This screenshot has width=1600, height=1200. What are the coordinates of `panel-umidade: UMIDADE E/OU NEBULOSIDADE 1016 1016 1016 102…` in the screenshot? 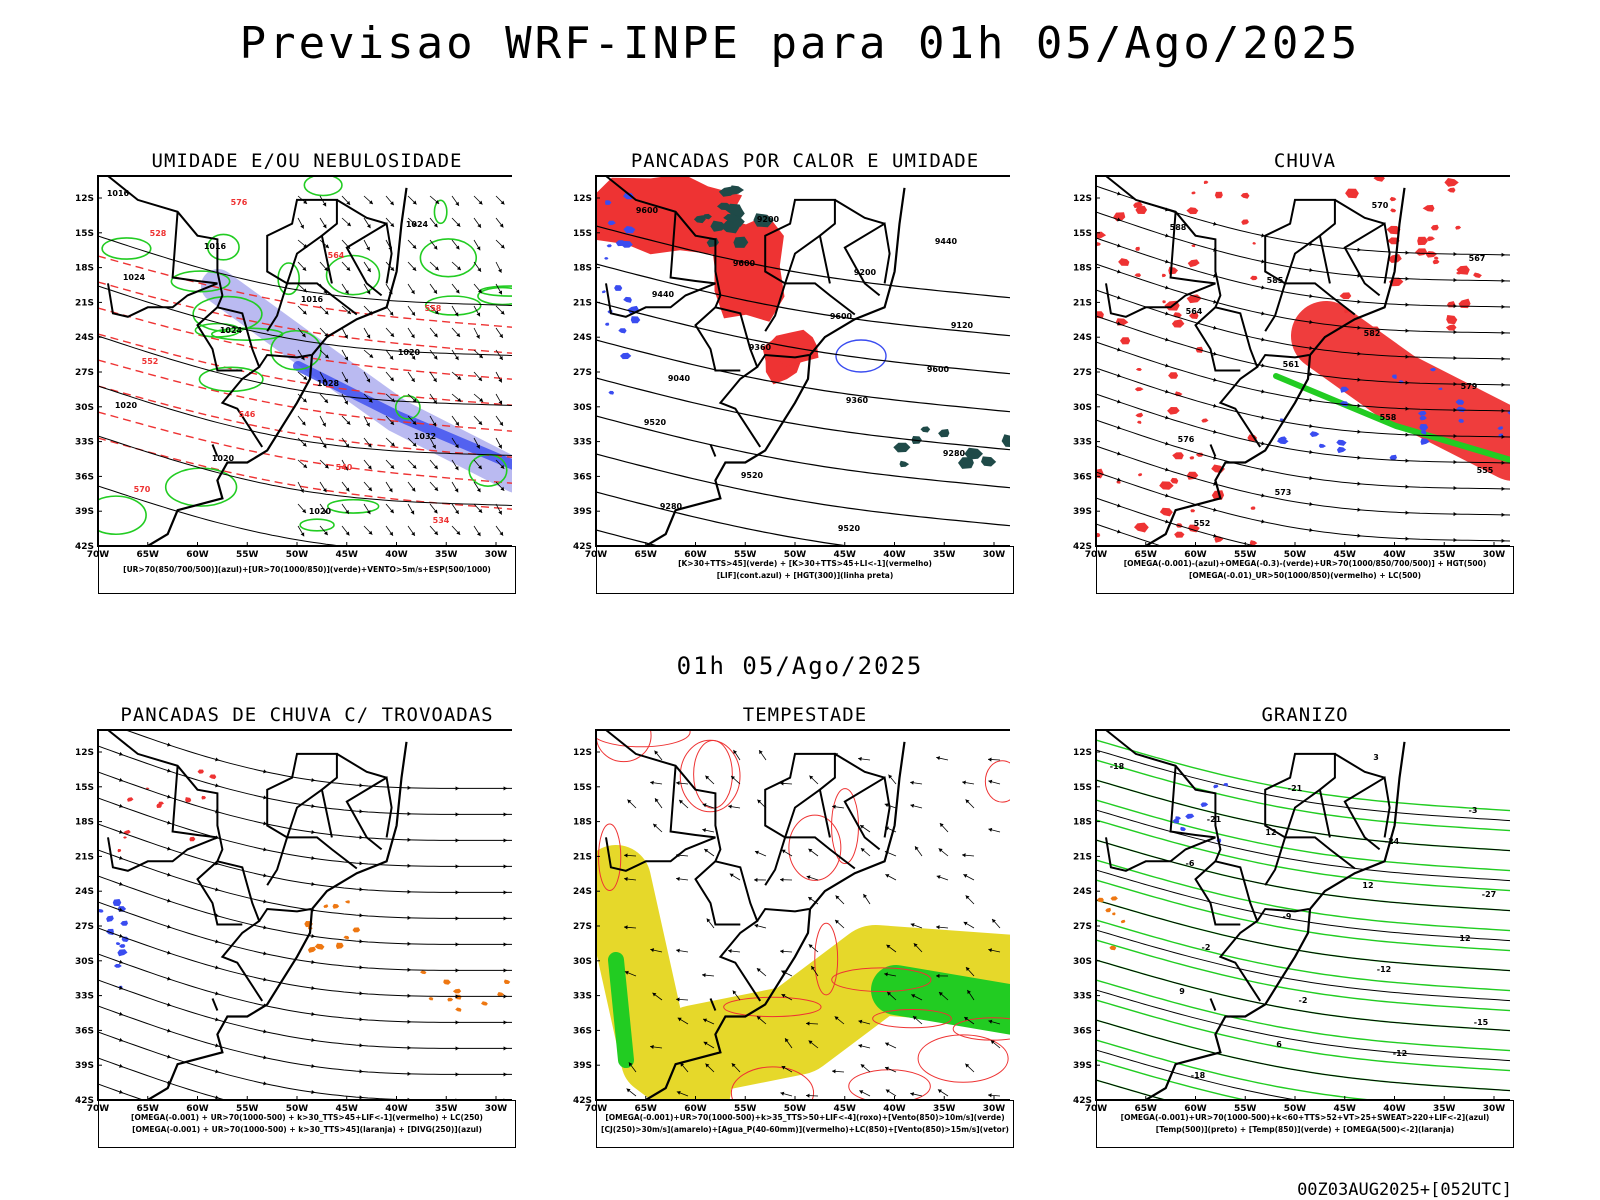 It's located at (294, 390).